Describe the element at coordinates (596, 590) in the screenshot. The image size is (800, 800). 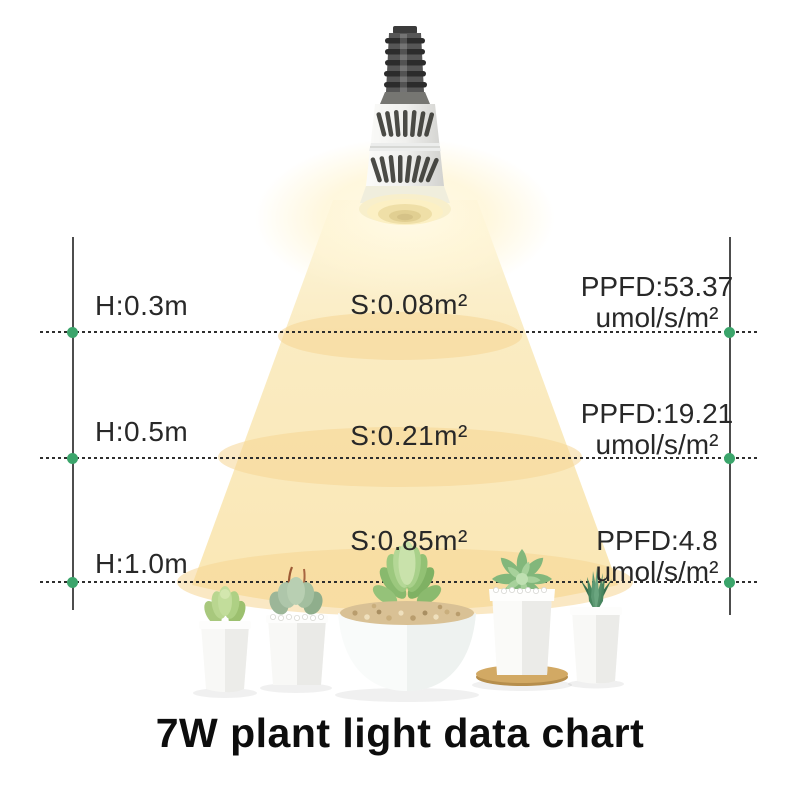
I see `spiky-succulent` at that location.